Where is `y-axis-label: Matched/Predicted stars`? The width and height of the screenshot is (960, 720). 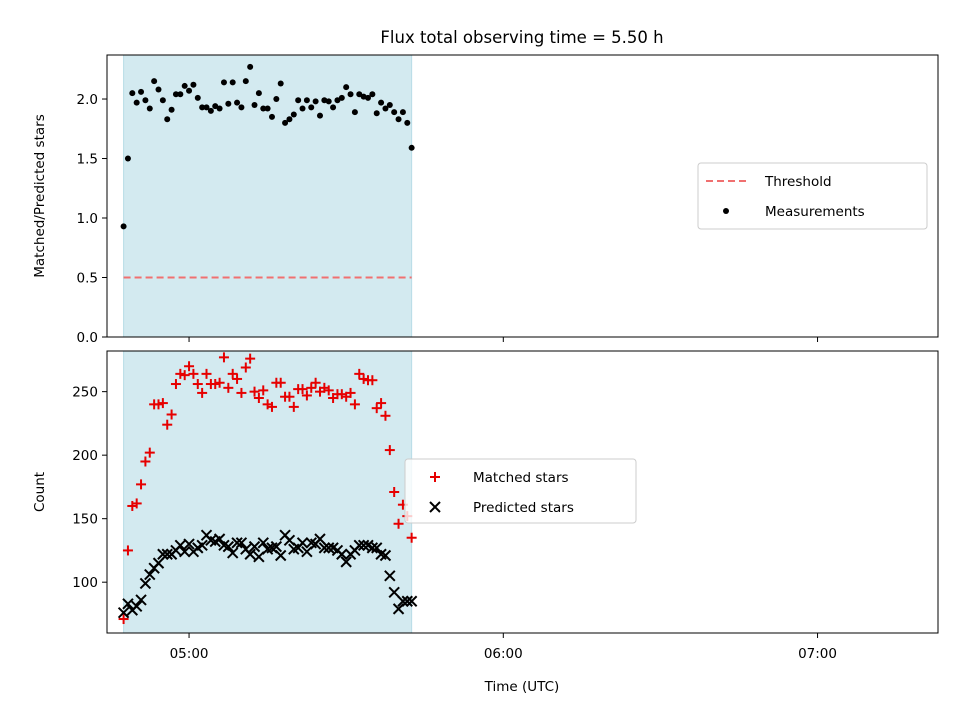 y-axis-label: Matched/Predicted stars is located at coordinates (40, 195).